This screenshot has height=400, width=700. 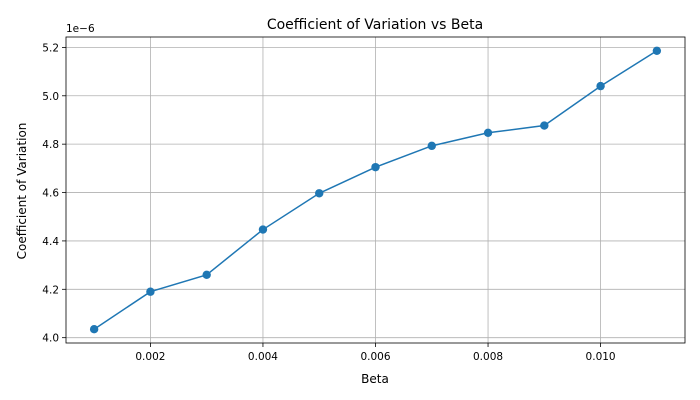 I want to click on y-tick-label: 4.6, so click(x=50, y=194).